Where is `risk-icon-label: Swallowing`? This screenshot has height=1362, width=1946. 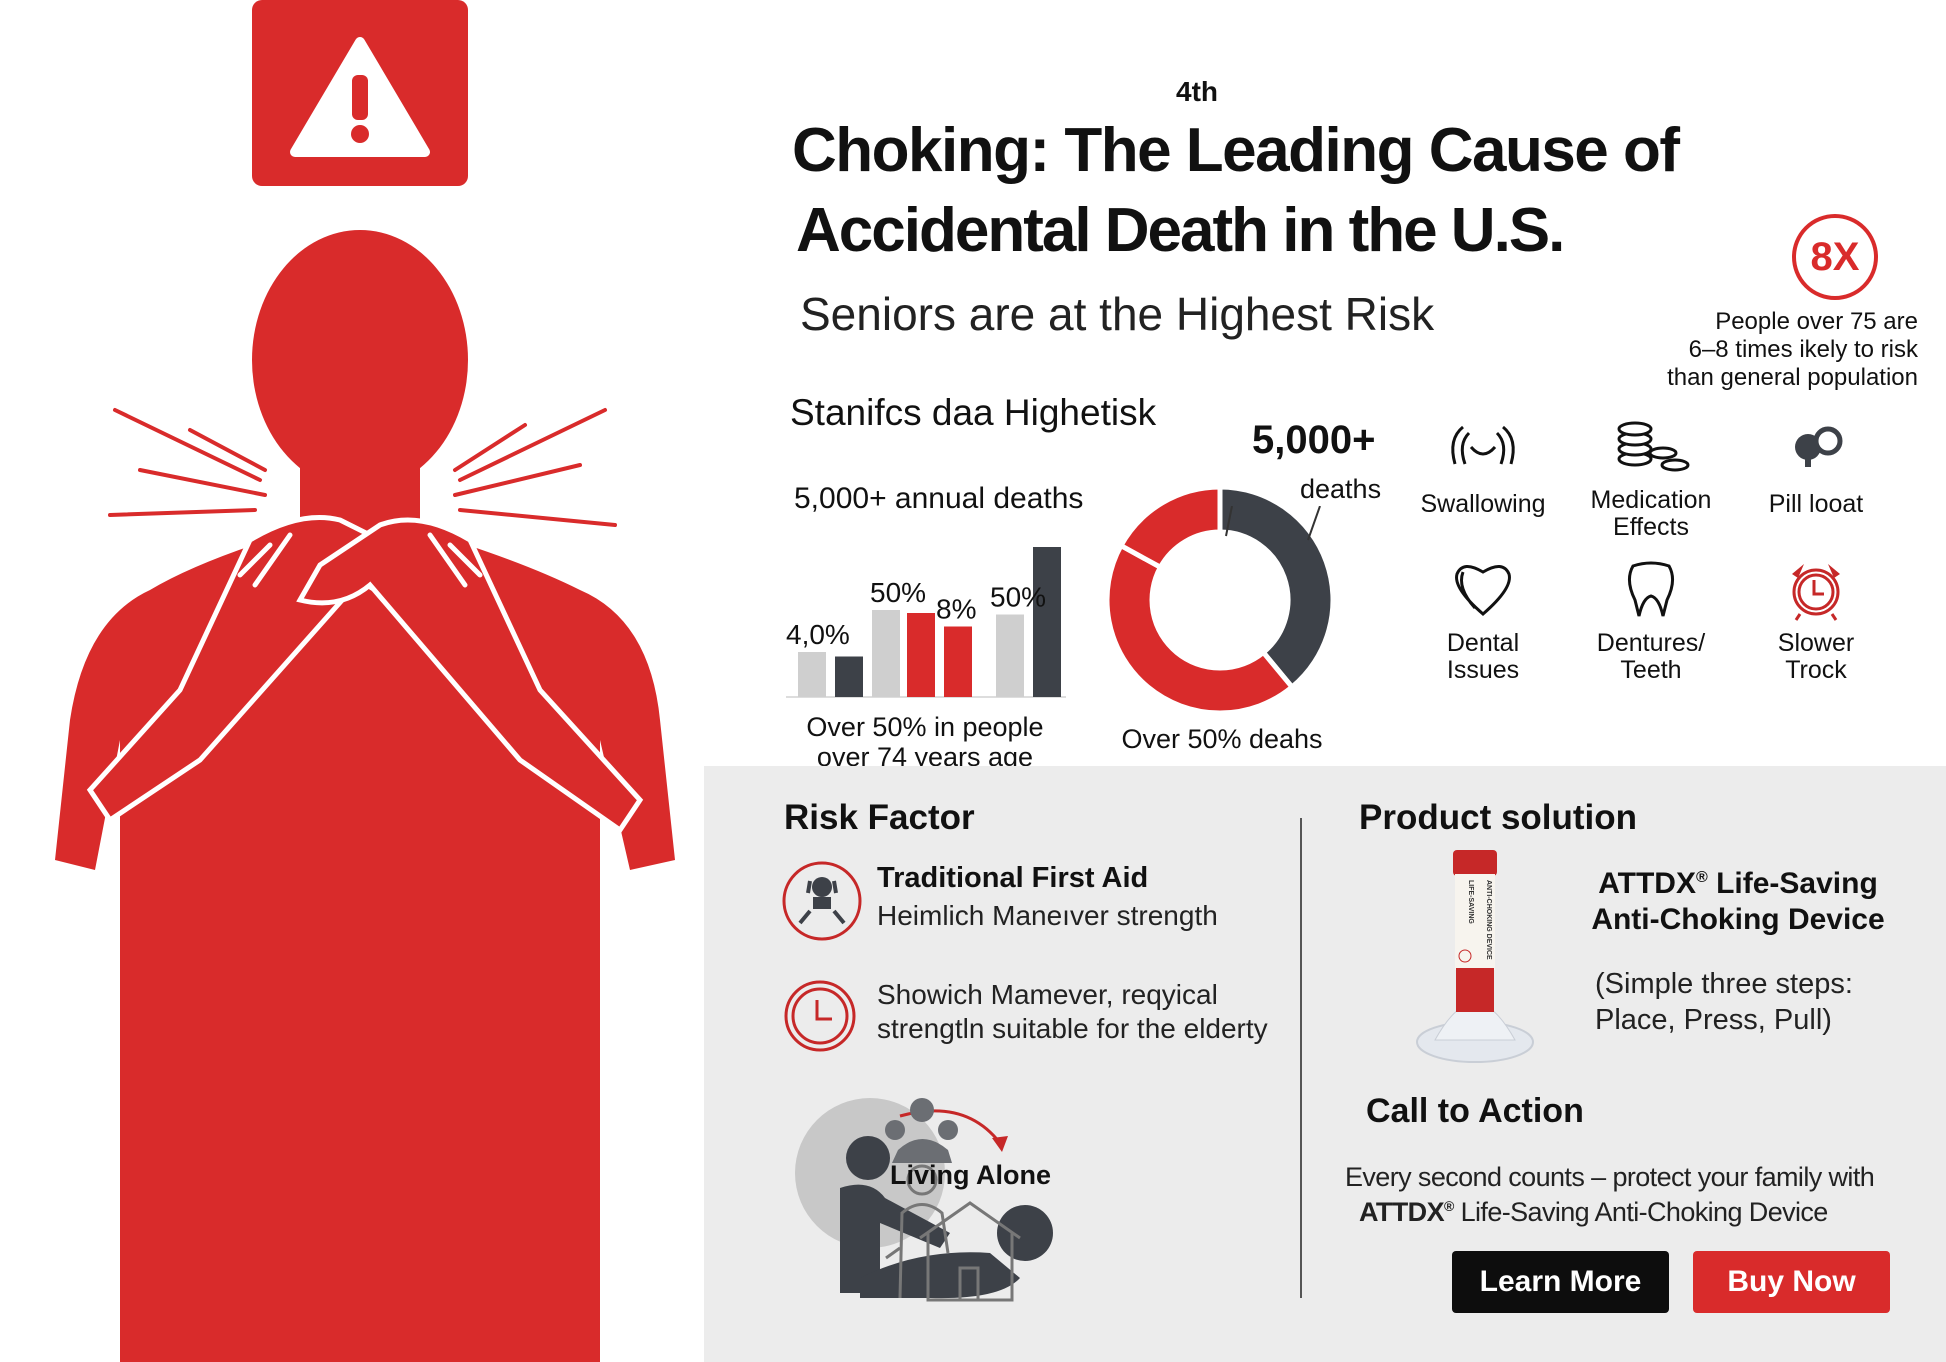
risk-icon-label: Swallowing is located at coordinates (1482, 504).